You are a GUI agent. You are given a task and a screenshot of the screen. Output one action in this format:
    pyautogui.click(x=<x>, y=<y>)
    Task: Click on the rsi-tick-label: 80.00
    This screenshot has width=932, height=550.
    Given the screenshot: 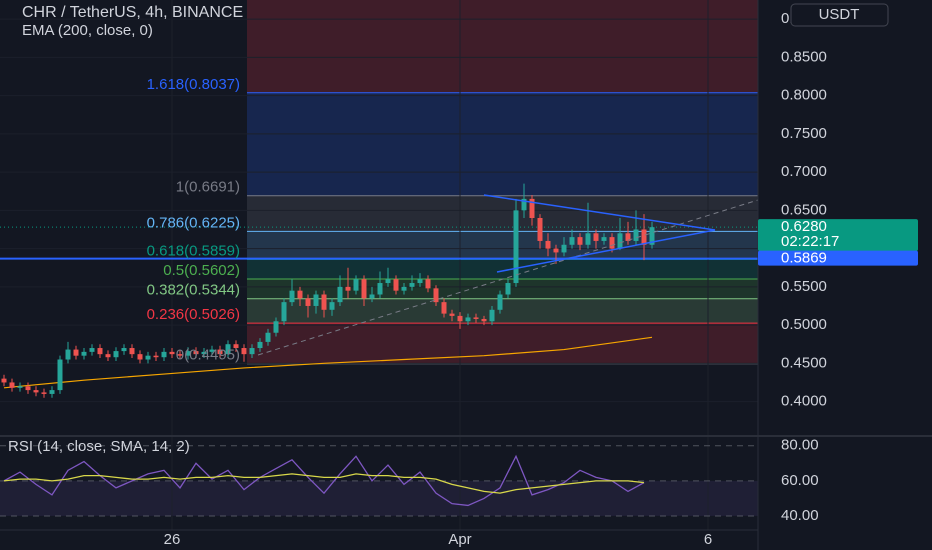 What is the action you would take?
    pyautogui.click(x=800, y=445)
    